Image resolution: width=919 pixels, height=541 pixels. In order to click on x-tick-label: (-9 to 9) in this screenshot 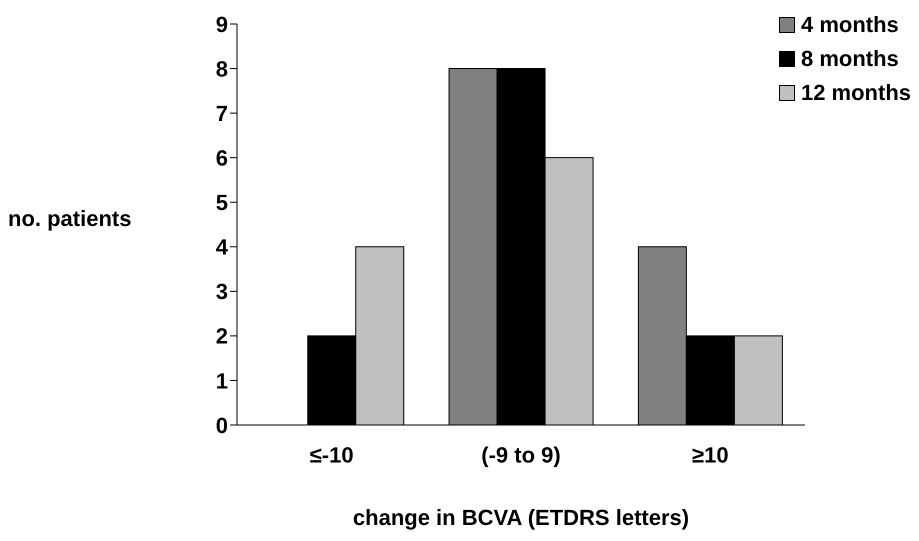, I will do `click(521, 455)`.